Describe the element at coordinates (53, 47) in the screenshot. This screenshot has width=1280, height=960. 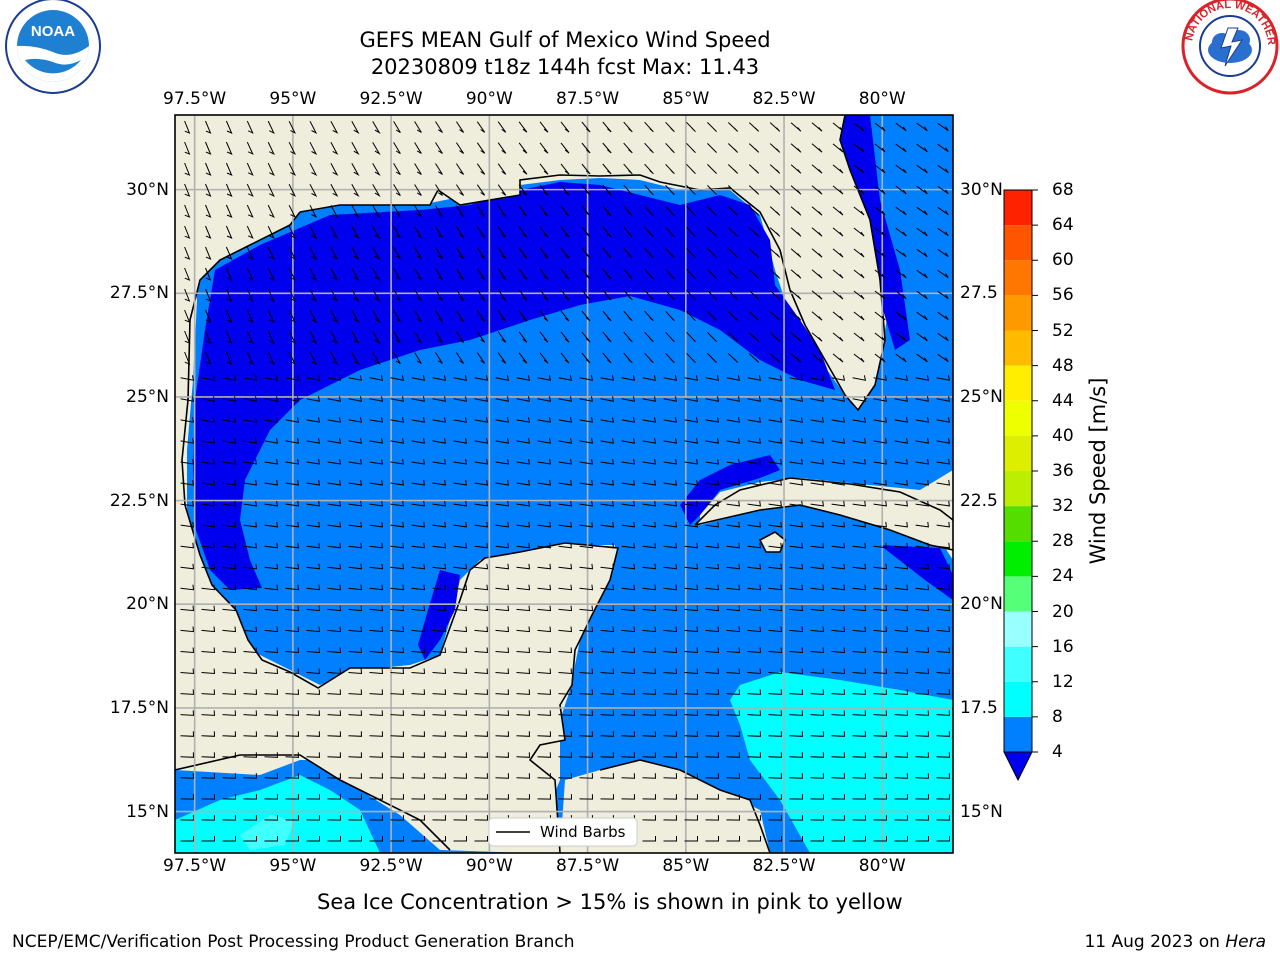
I see `noaa-logo: NOAA` at that location.